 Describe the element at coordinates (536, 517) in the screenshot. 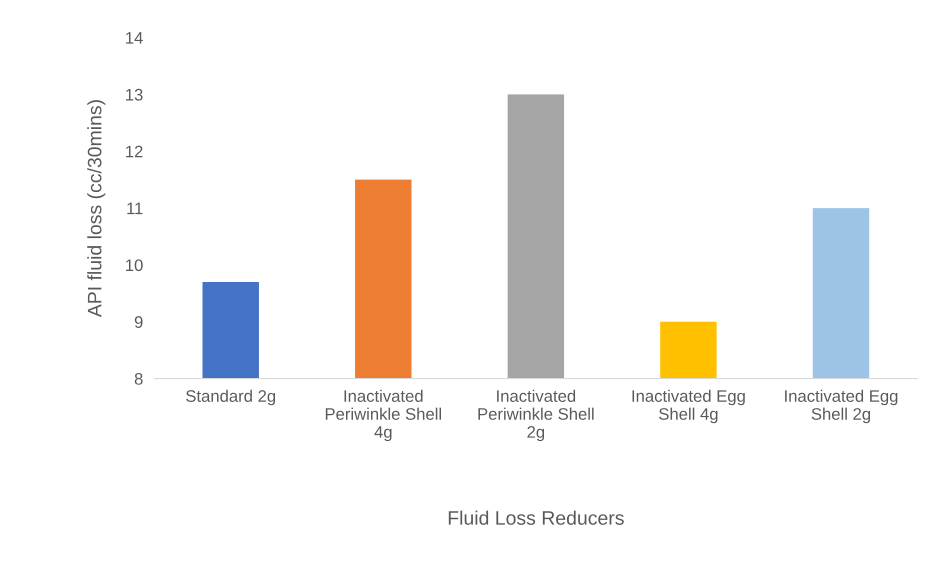

I see `x-axis-title: Fluid Loss Reducers` at that location.